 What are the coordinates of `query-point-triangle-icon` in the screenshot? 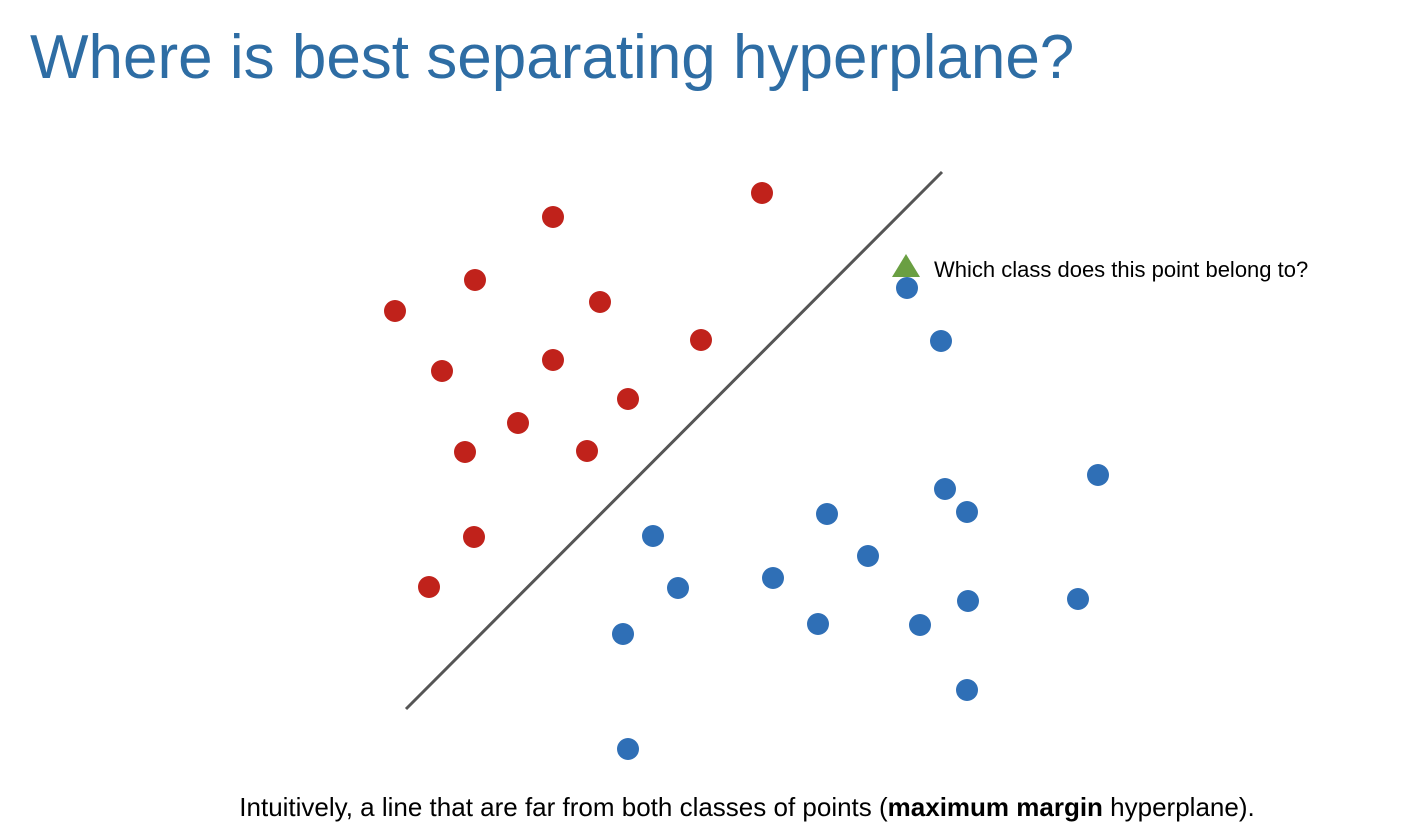 It's located at (906, 265).